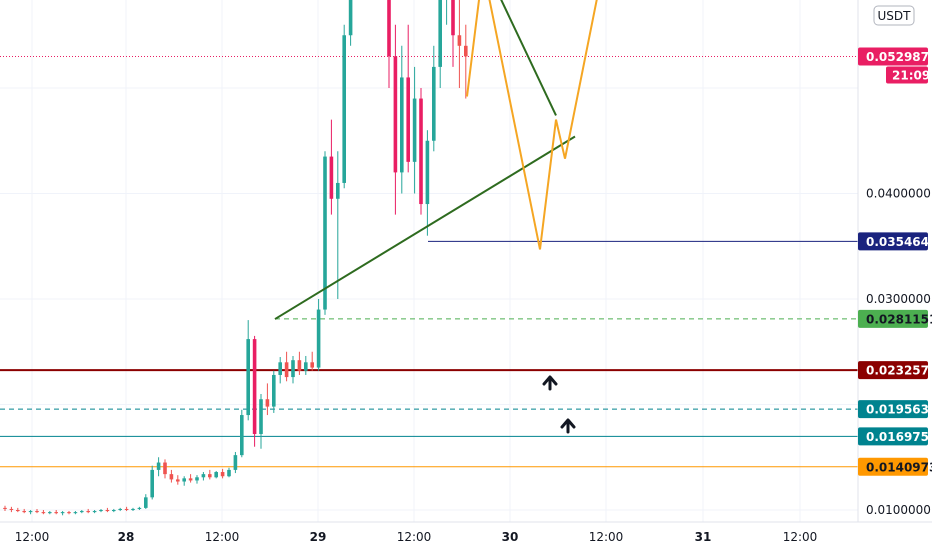 The width and height of the screenshot is (932, 550). I want to click on countdown-badge: 21:09, so click(908, 75).